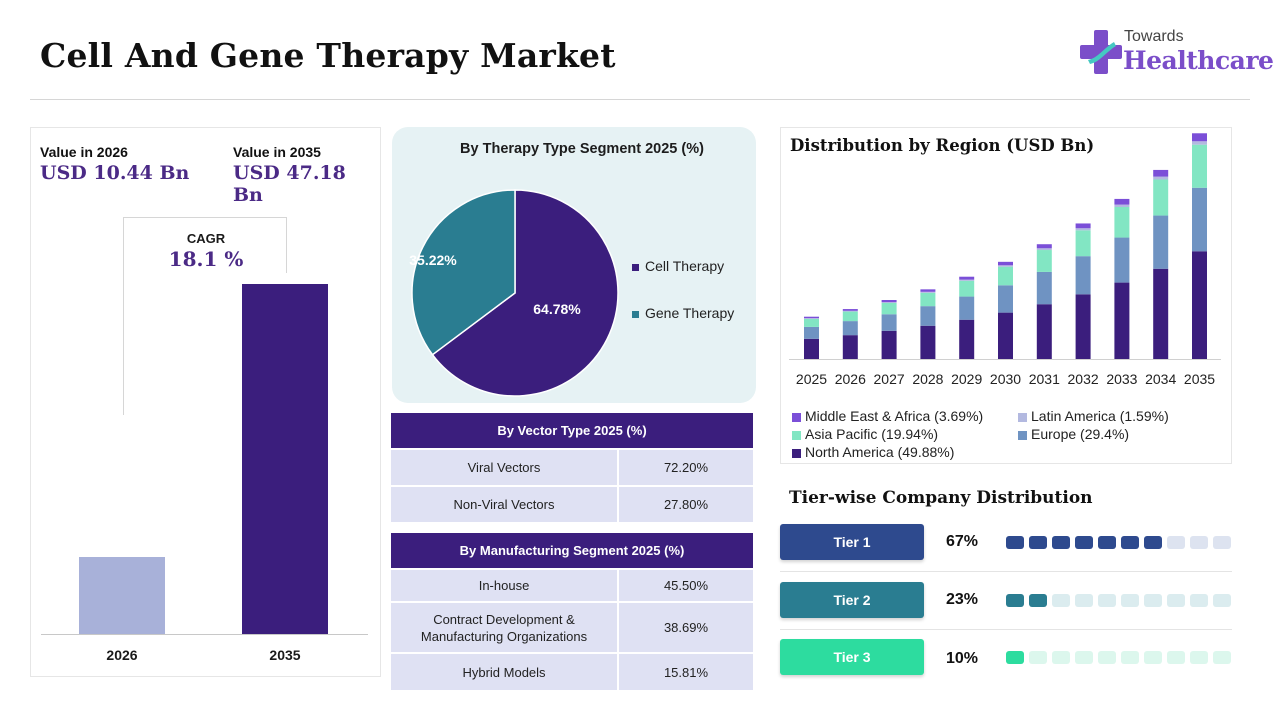 This screenshot has width=1280, height=720. I want to click on tier-divider, so click(1006, 571).